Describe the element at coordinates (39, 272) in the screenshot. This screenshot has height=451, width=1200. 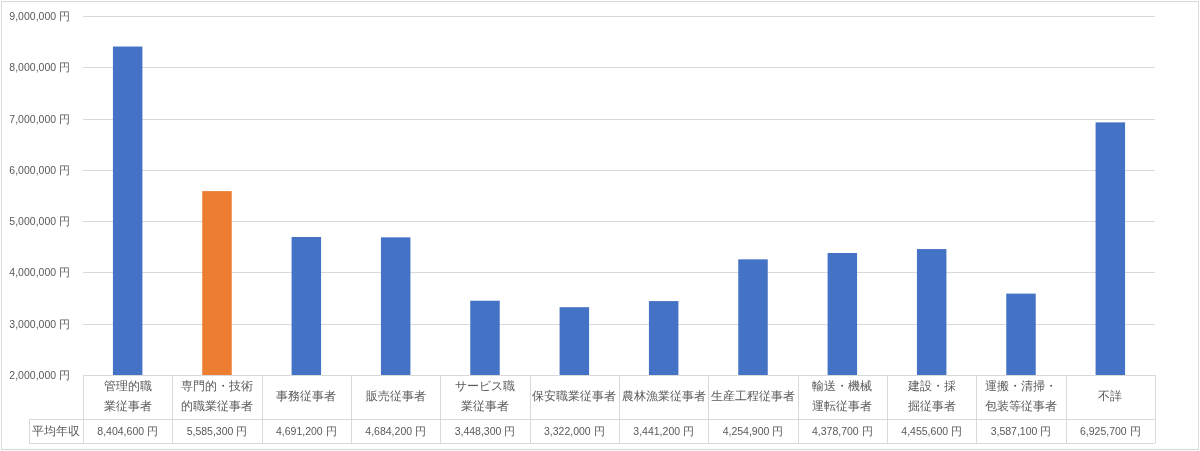
I see `y-tick-label: 4,000,000 円` at that location.